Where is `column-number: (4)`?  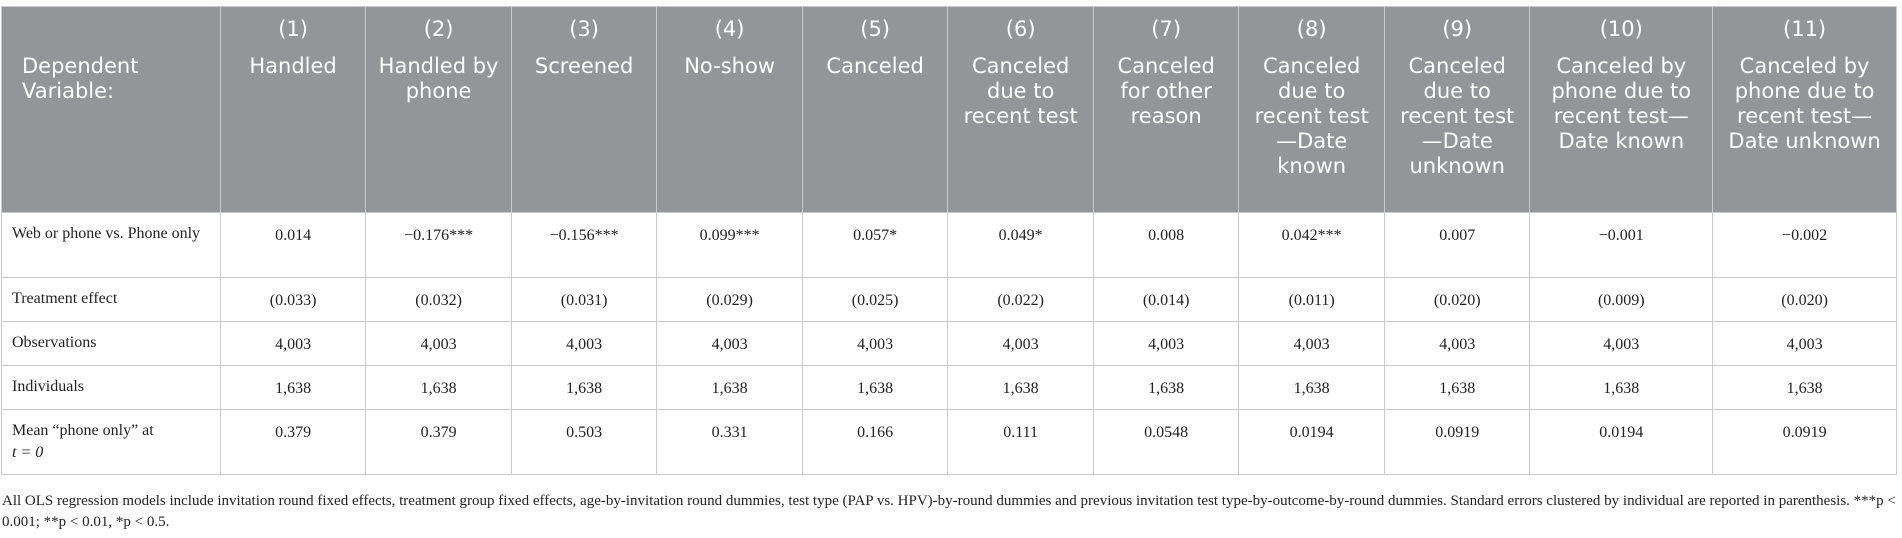 column-number: (4) is located at coordinates (729, 28).